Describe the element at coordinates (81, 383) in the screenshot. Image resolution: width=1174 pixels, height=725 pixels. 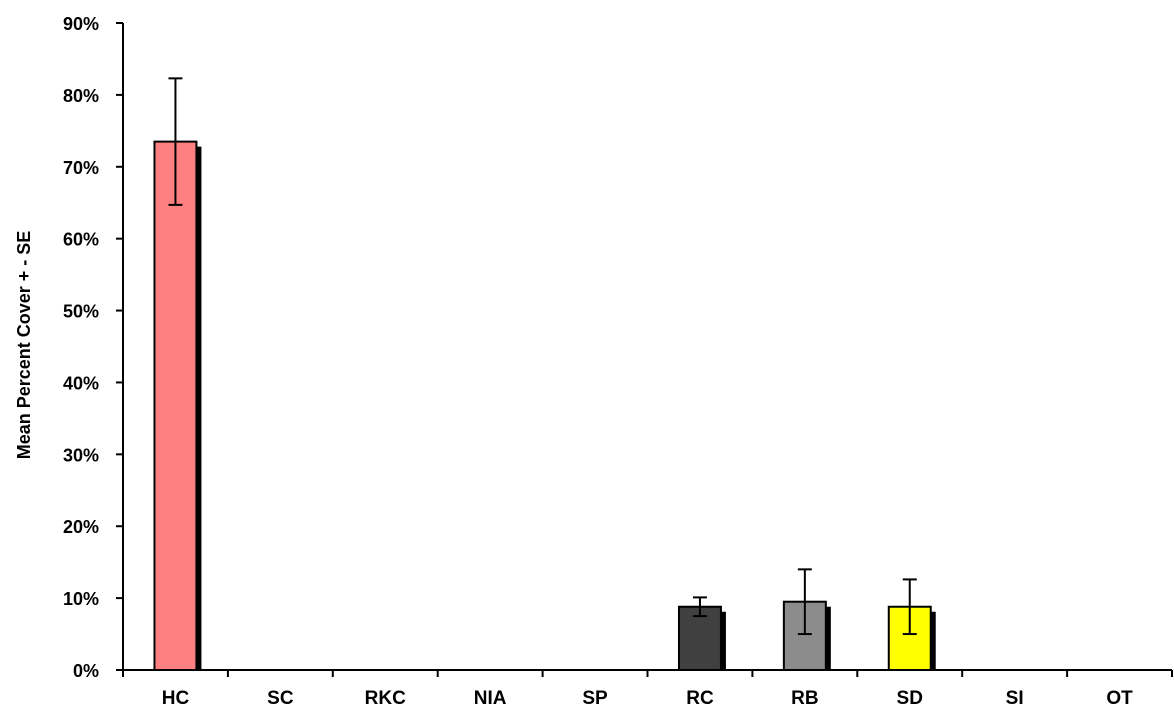
I see `y-tick-label: 40%` at that location.